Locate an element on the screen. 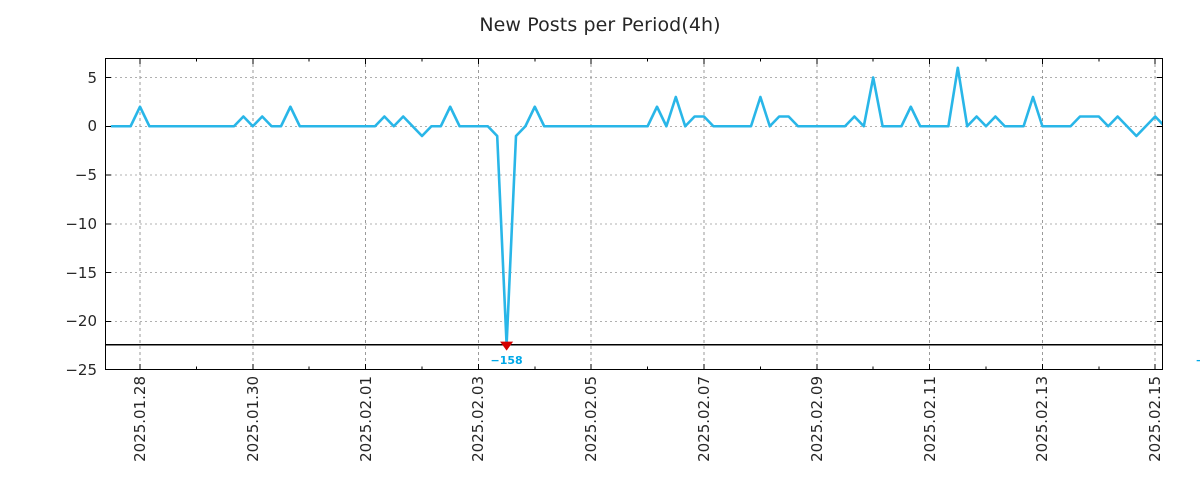  x-axis-tick-label: 2025.02.01 is located at coordinates (365, 419).